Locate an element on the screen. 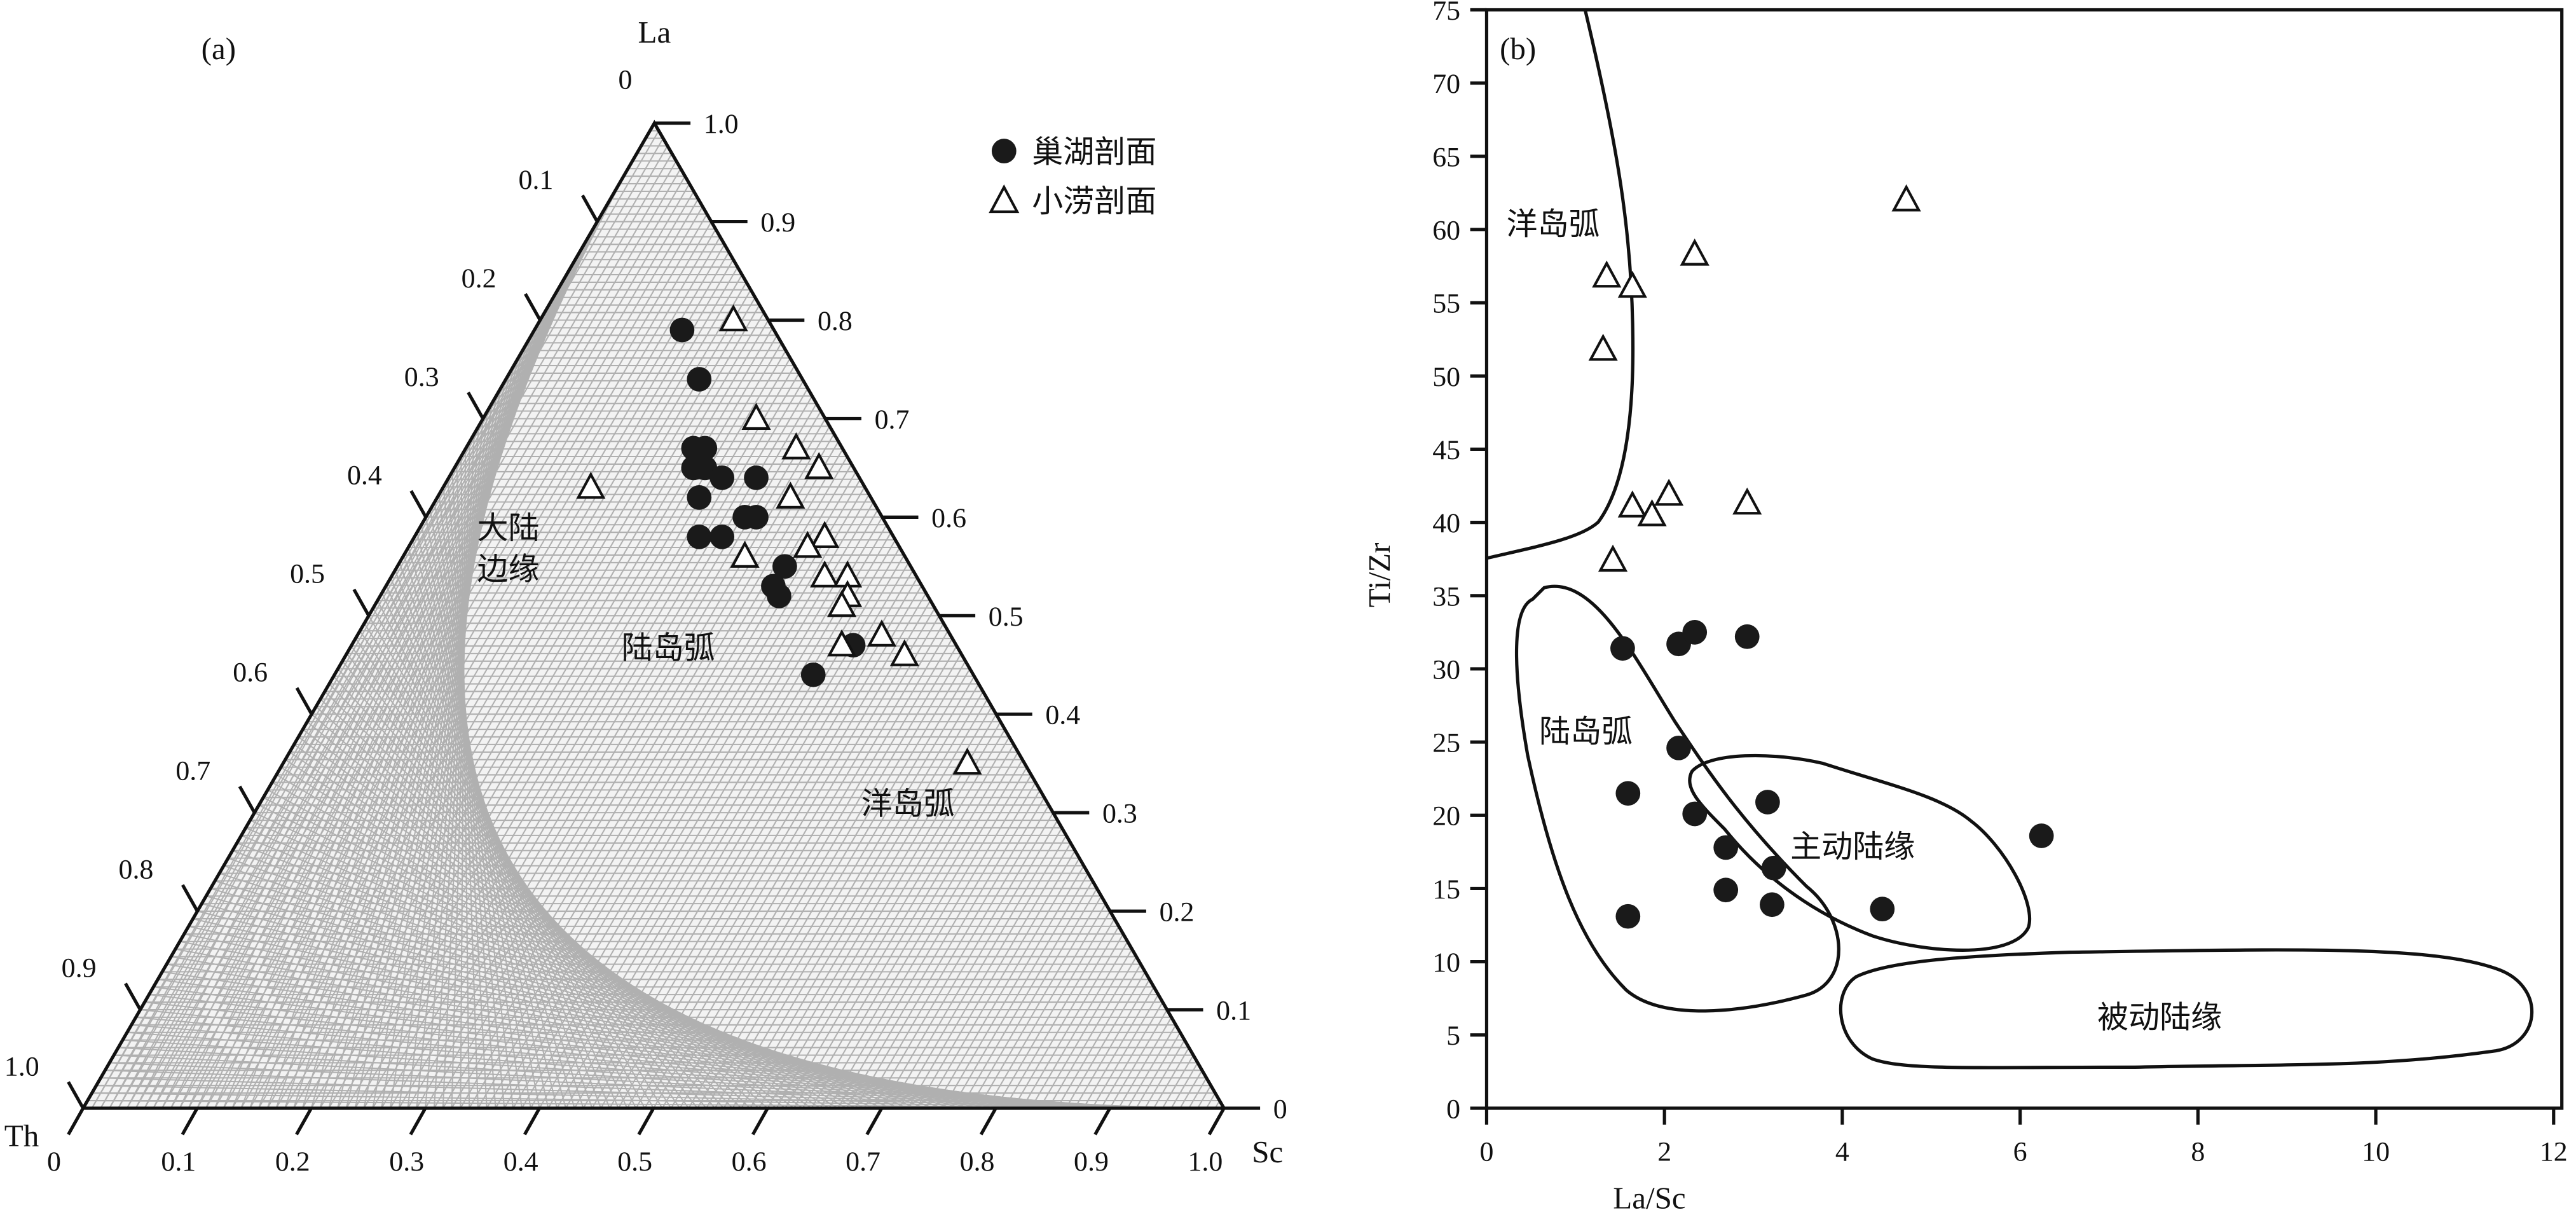 The width and height of the screenshot is (2576, 1210). field-oceanic-arc-boundary is located at coordinates (1560, 284).